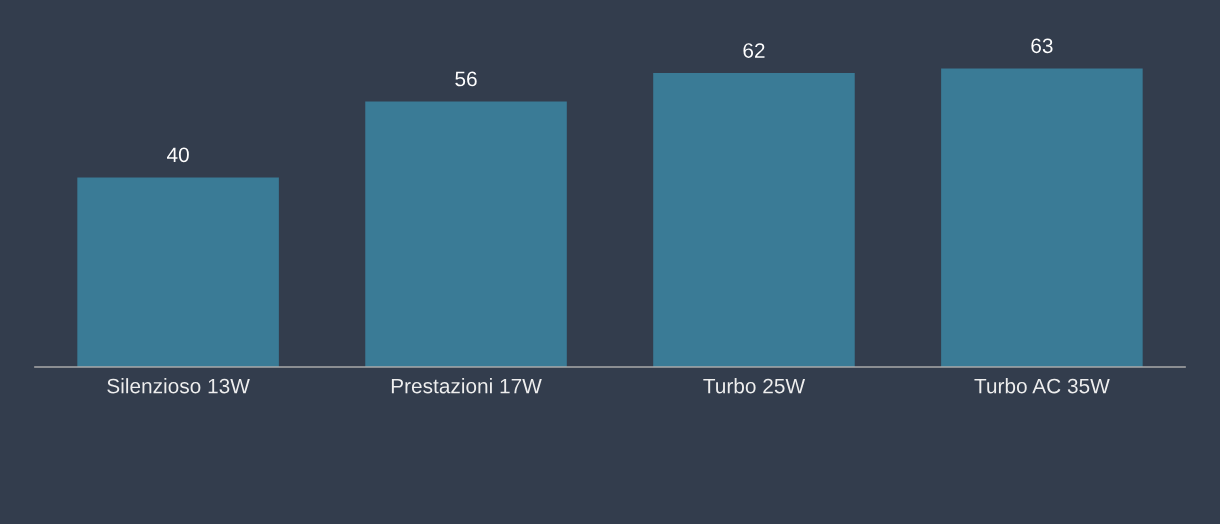 The width and height of the screenshot is (1220, 524). I want to click on data-label: 63, so click(1042, 46).